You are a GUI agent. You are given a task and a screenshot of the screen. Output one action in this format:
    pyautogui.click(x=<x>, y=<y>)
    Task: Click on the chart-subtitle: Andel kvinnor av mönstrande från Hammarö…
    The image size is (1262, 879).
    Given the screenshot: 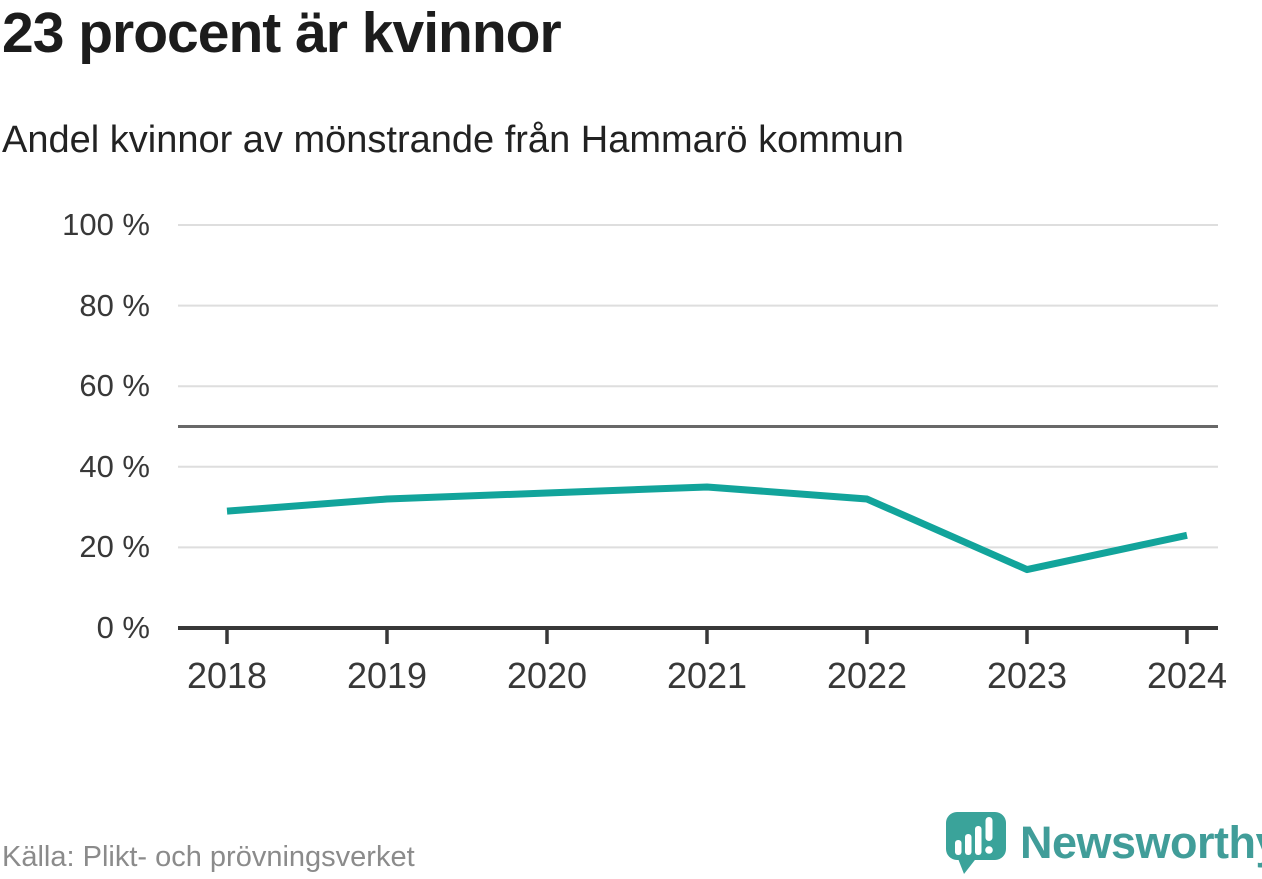 What is the action you would take?
    pyautogui.click(x=453, y=140)
    